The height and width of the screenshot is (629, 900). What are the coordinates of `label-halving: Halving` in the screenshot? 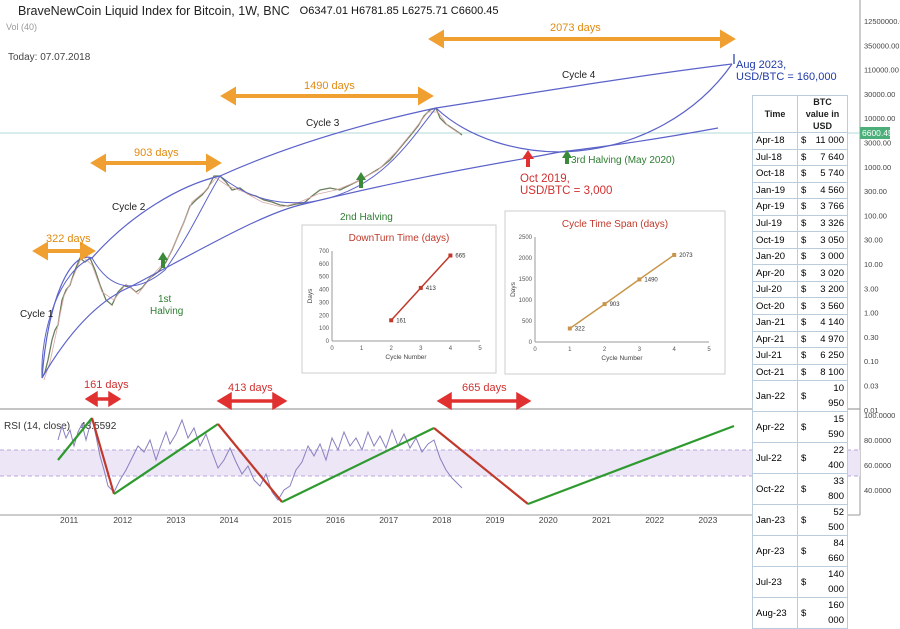 It's located at (166, 311).